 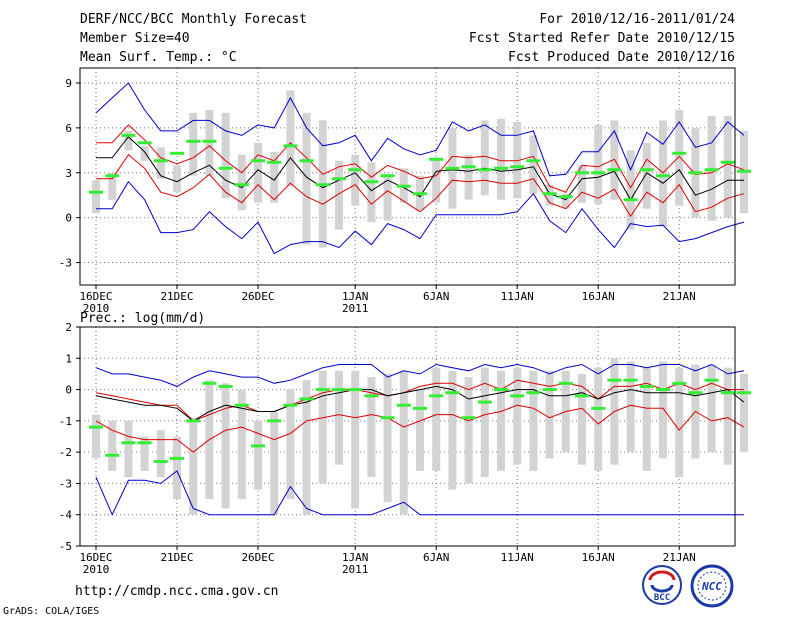 What do you see at coordinates (68, 173) in the screenshot?
I see `y-tick-label: 3` at bounding box center [68, 173].